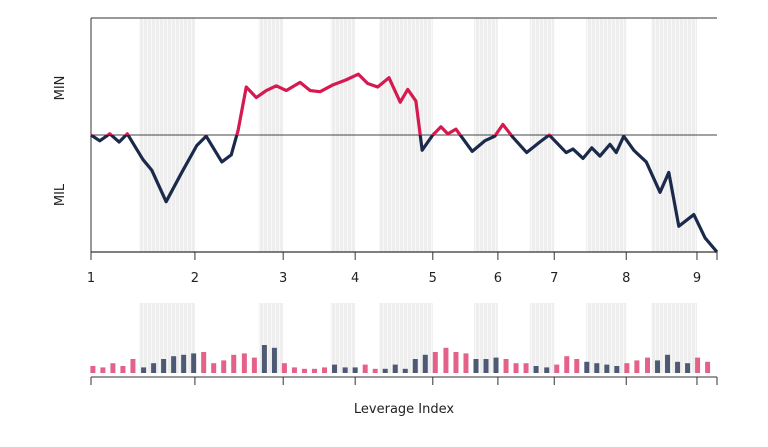  Describe the element at coordinates (355, 278) in the screenshot. I see `x-tick-label: 4` at that location.